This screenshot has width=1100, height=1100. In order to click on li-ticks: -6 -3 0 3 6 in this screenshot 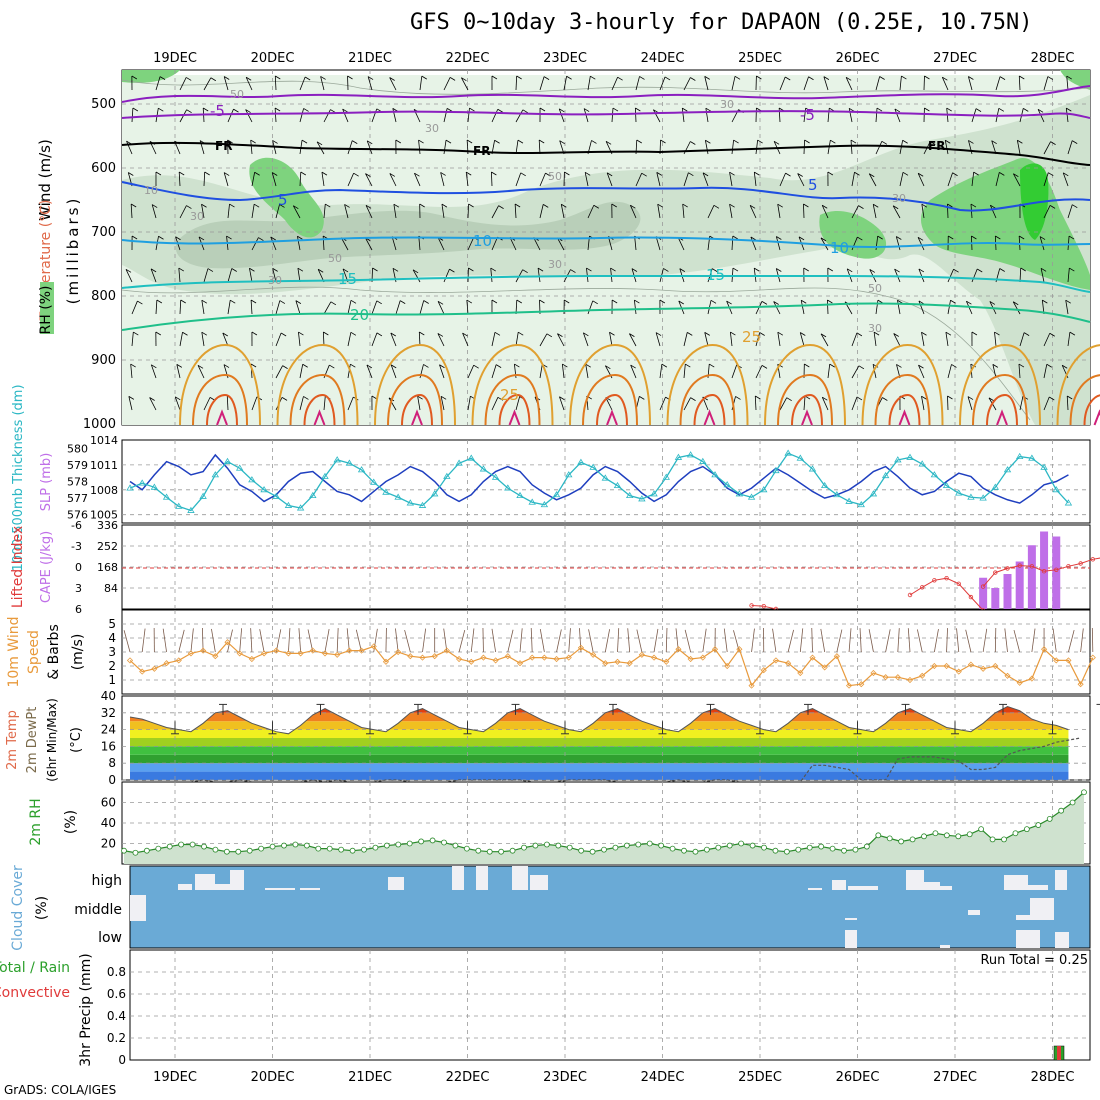, I will do `click(76, 567)`.